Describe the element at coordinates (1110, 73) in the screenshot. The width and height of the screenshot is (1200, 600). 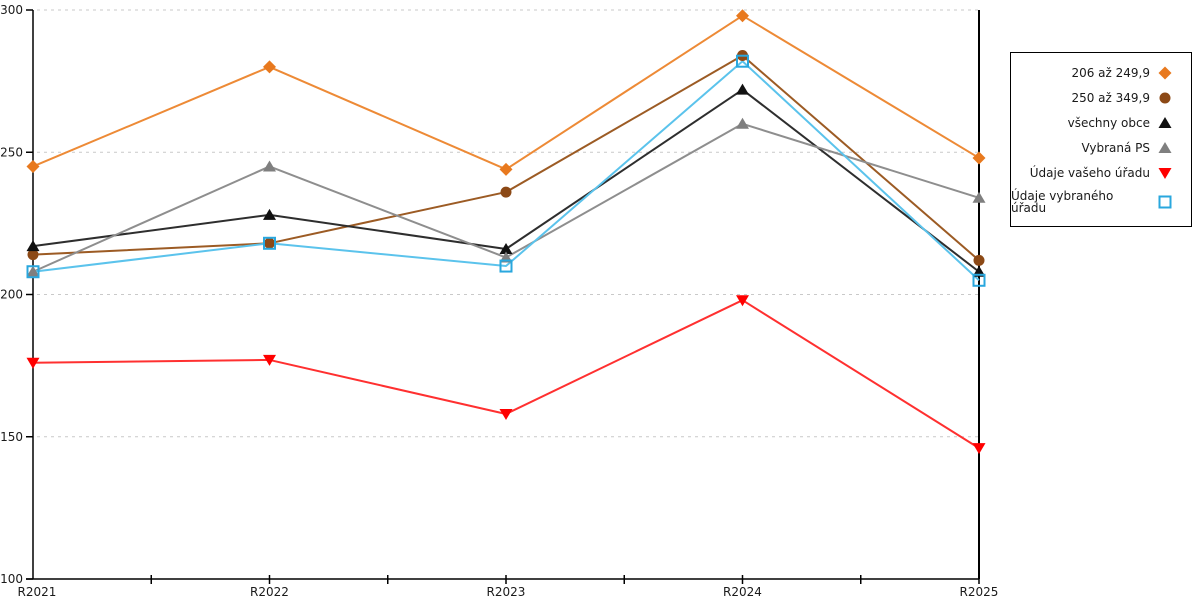
I see `legend-item-label: 206 až 249,9` at that location.